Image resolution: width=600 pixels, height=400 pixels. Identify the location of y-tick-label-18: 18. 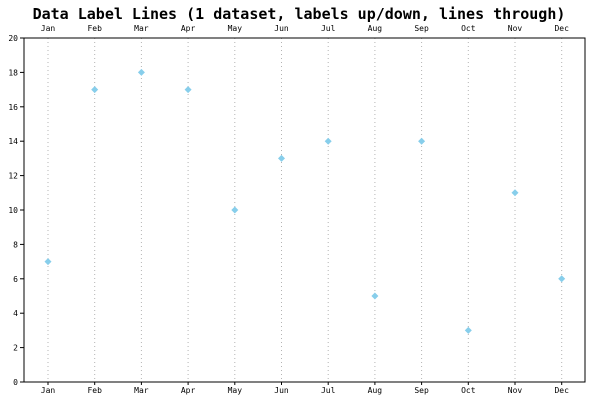
(13, 72).